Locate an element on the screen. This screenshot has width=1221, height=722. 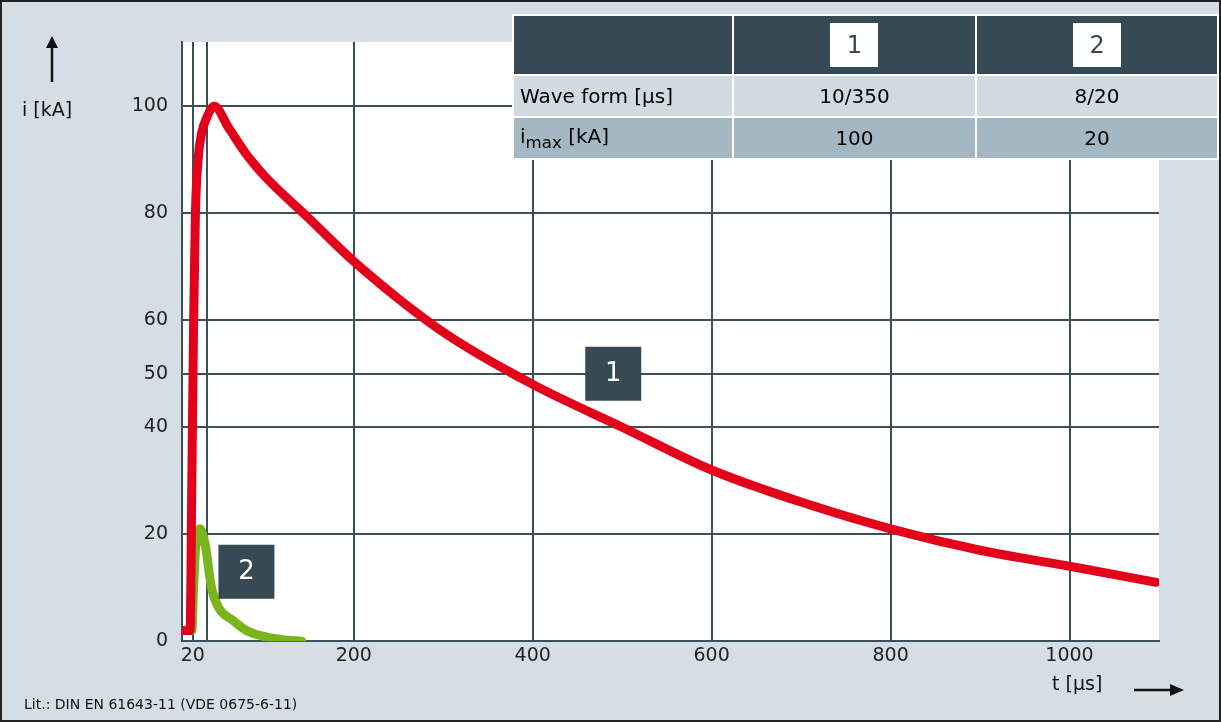
x-tick-label: 20 is located at coordinates (192, 653).